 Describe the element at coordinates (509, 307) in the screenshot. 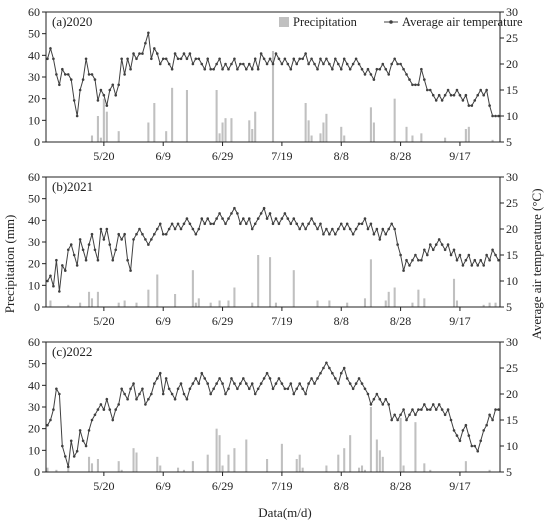

I see `y-right-tick-label: 5` at that location.